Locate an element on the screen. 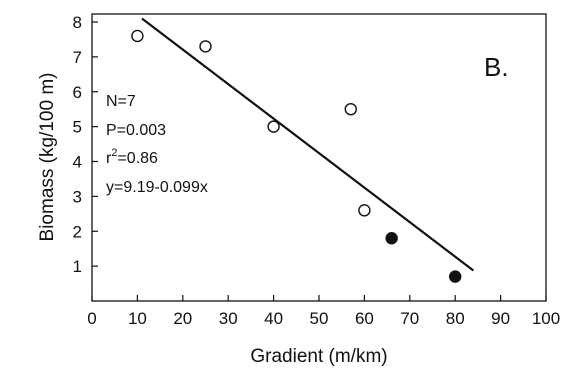  y-tick-label: 3 is located at coordinates (77, 196).